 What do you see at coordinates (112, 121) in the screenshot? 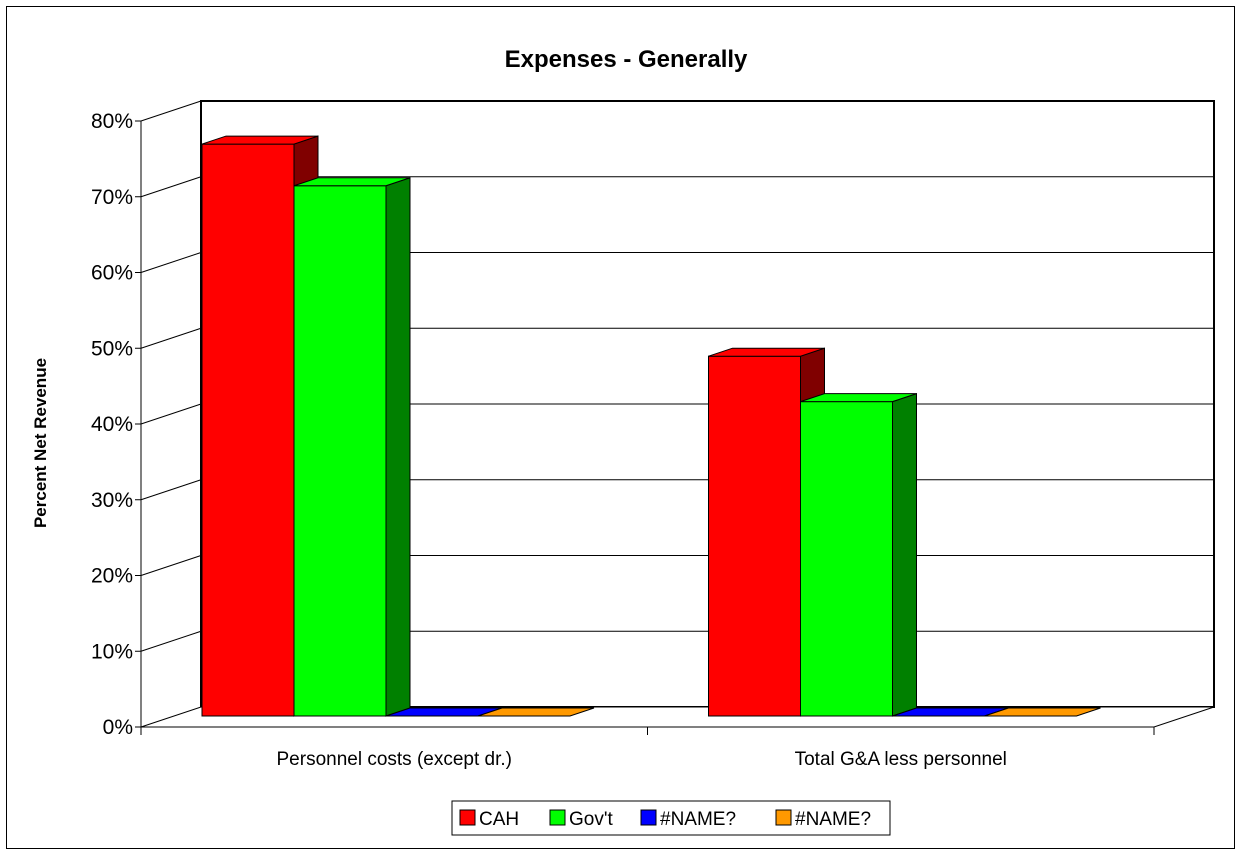
I see `y-tick-label: 80%` at bounding box center [112, 121].